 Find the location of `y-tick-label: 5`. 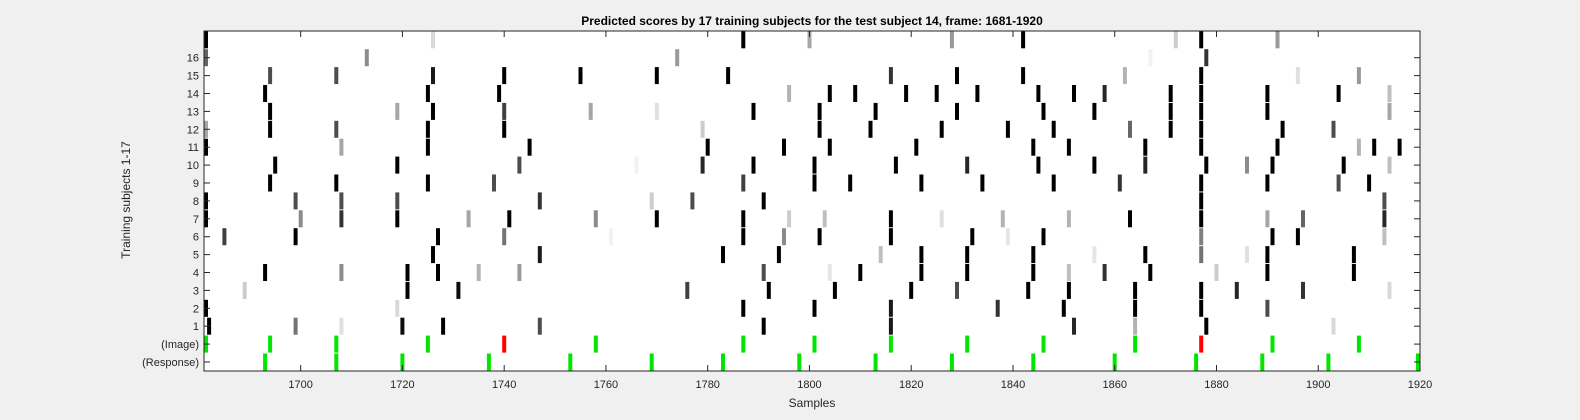

y-tick-label: 5 is located at coordinates (196, 256).